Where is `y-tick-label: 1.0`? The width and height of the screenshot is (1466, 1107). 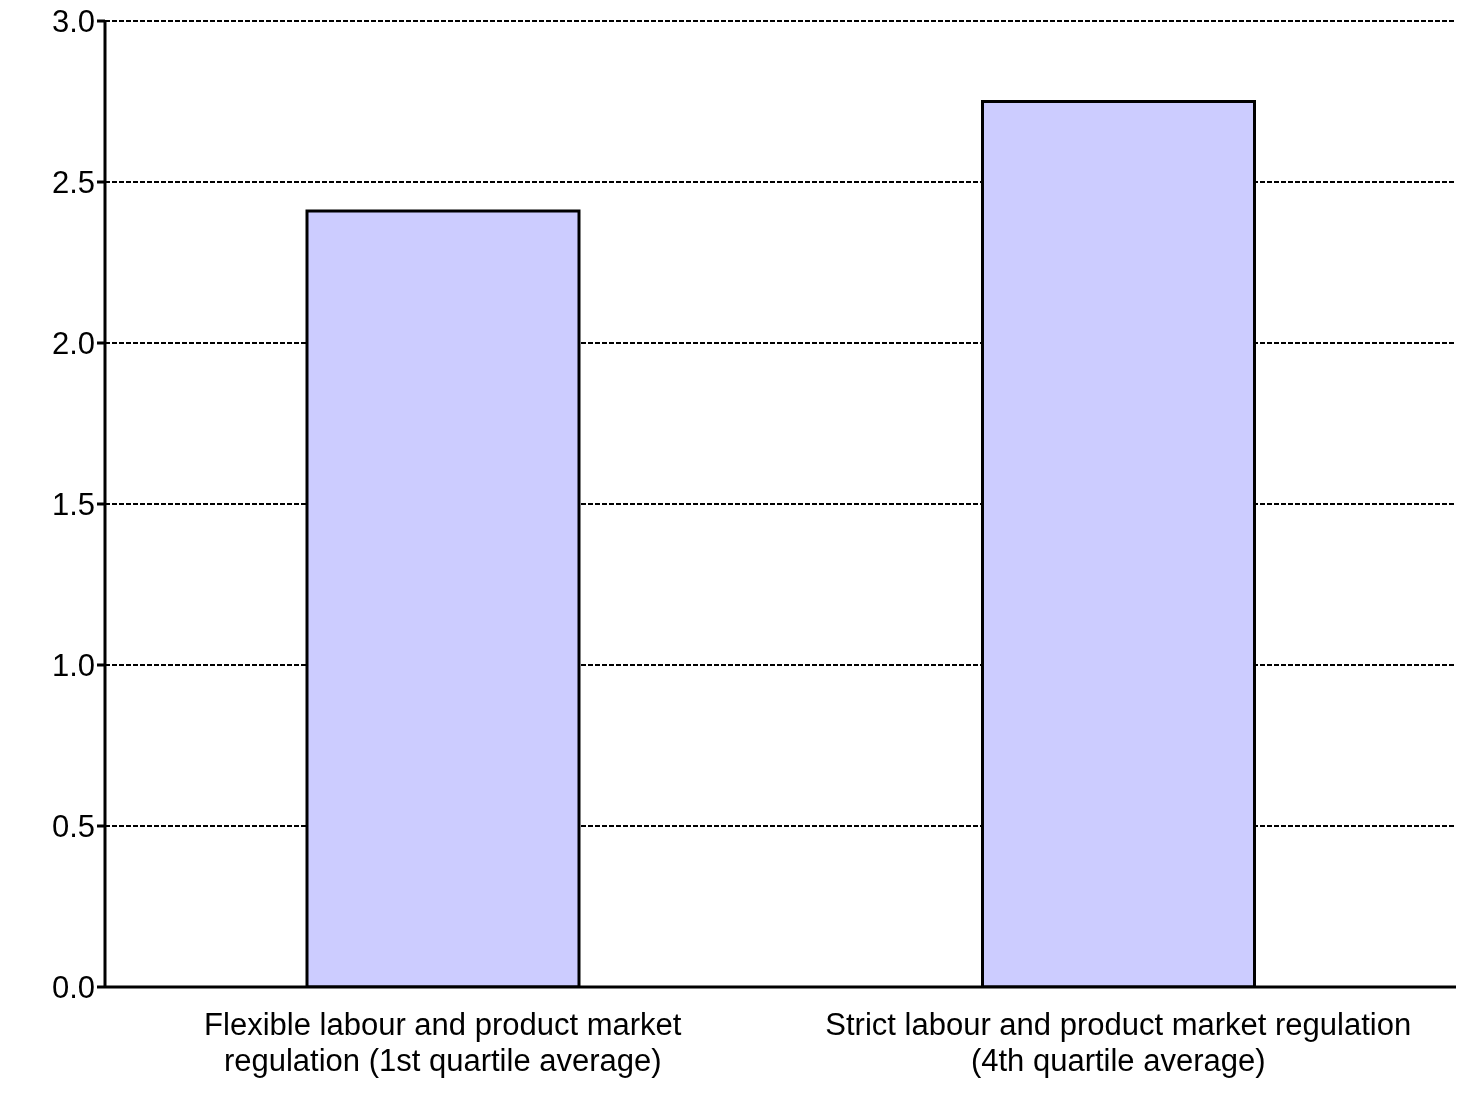
y-tick-label: 1.0 is located at coordinates (73, 666).